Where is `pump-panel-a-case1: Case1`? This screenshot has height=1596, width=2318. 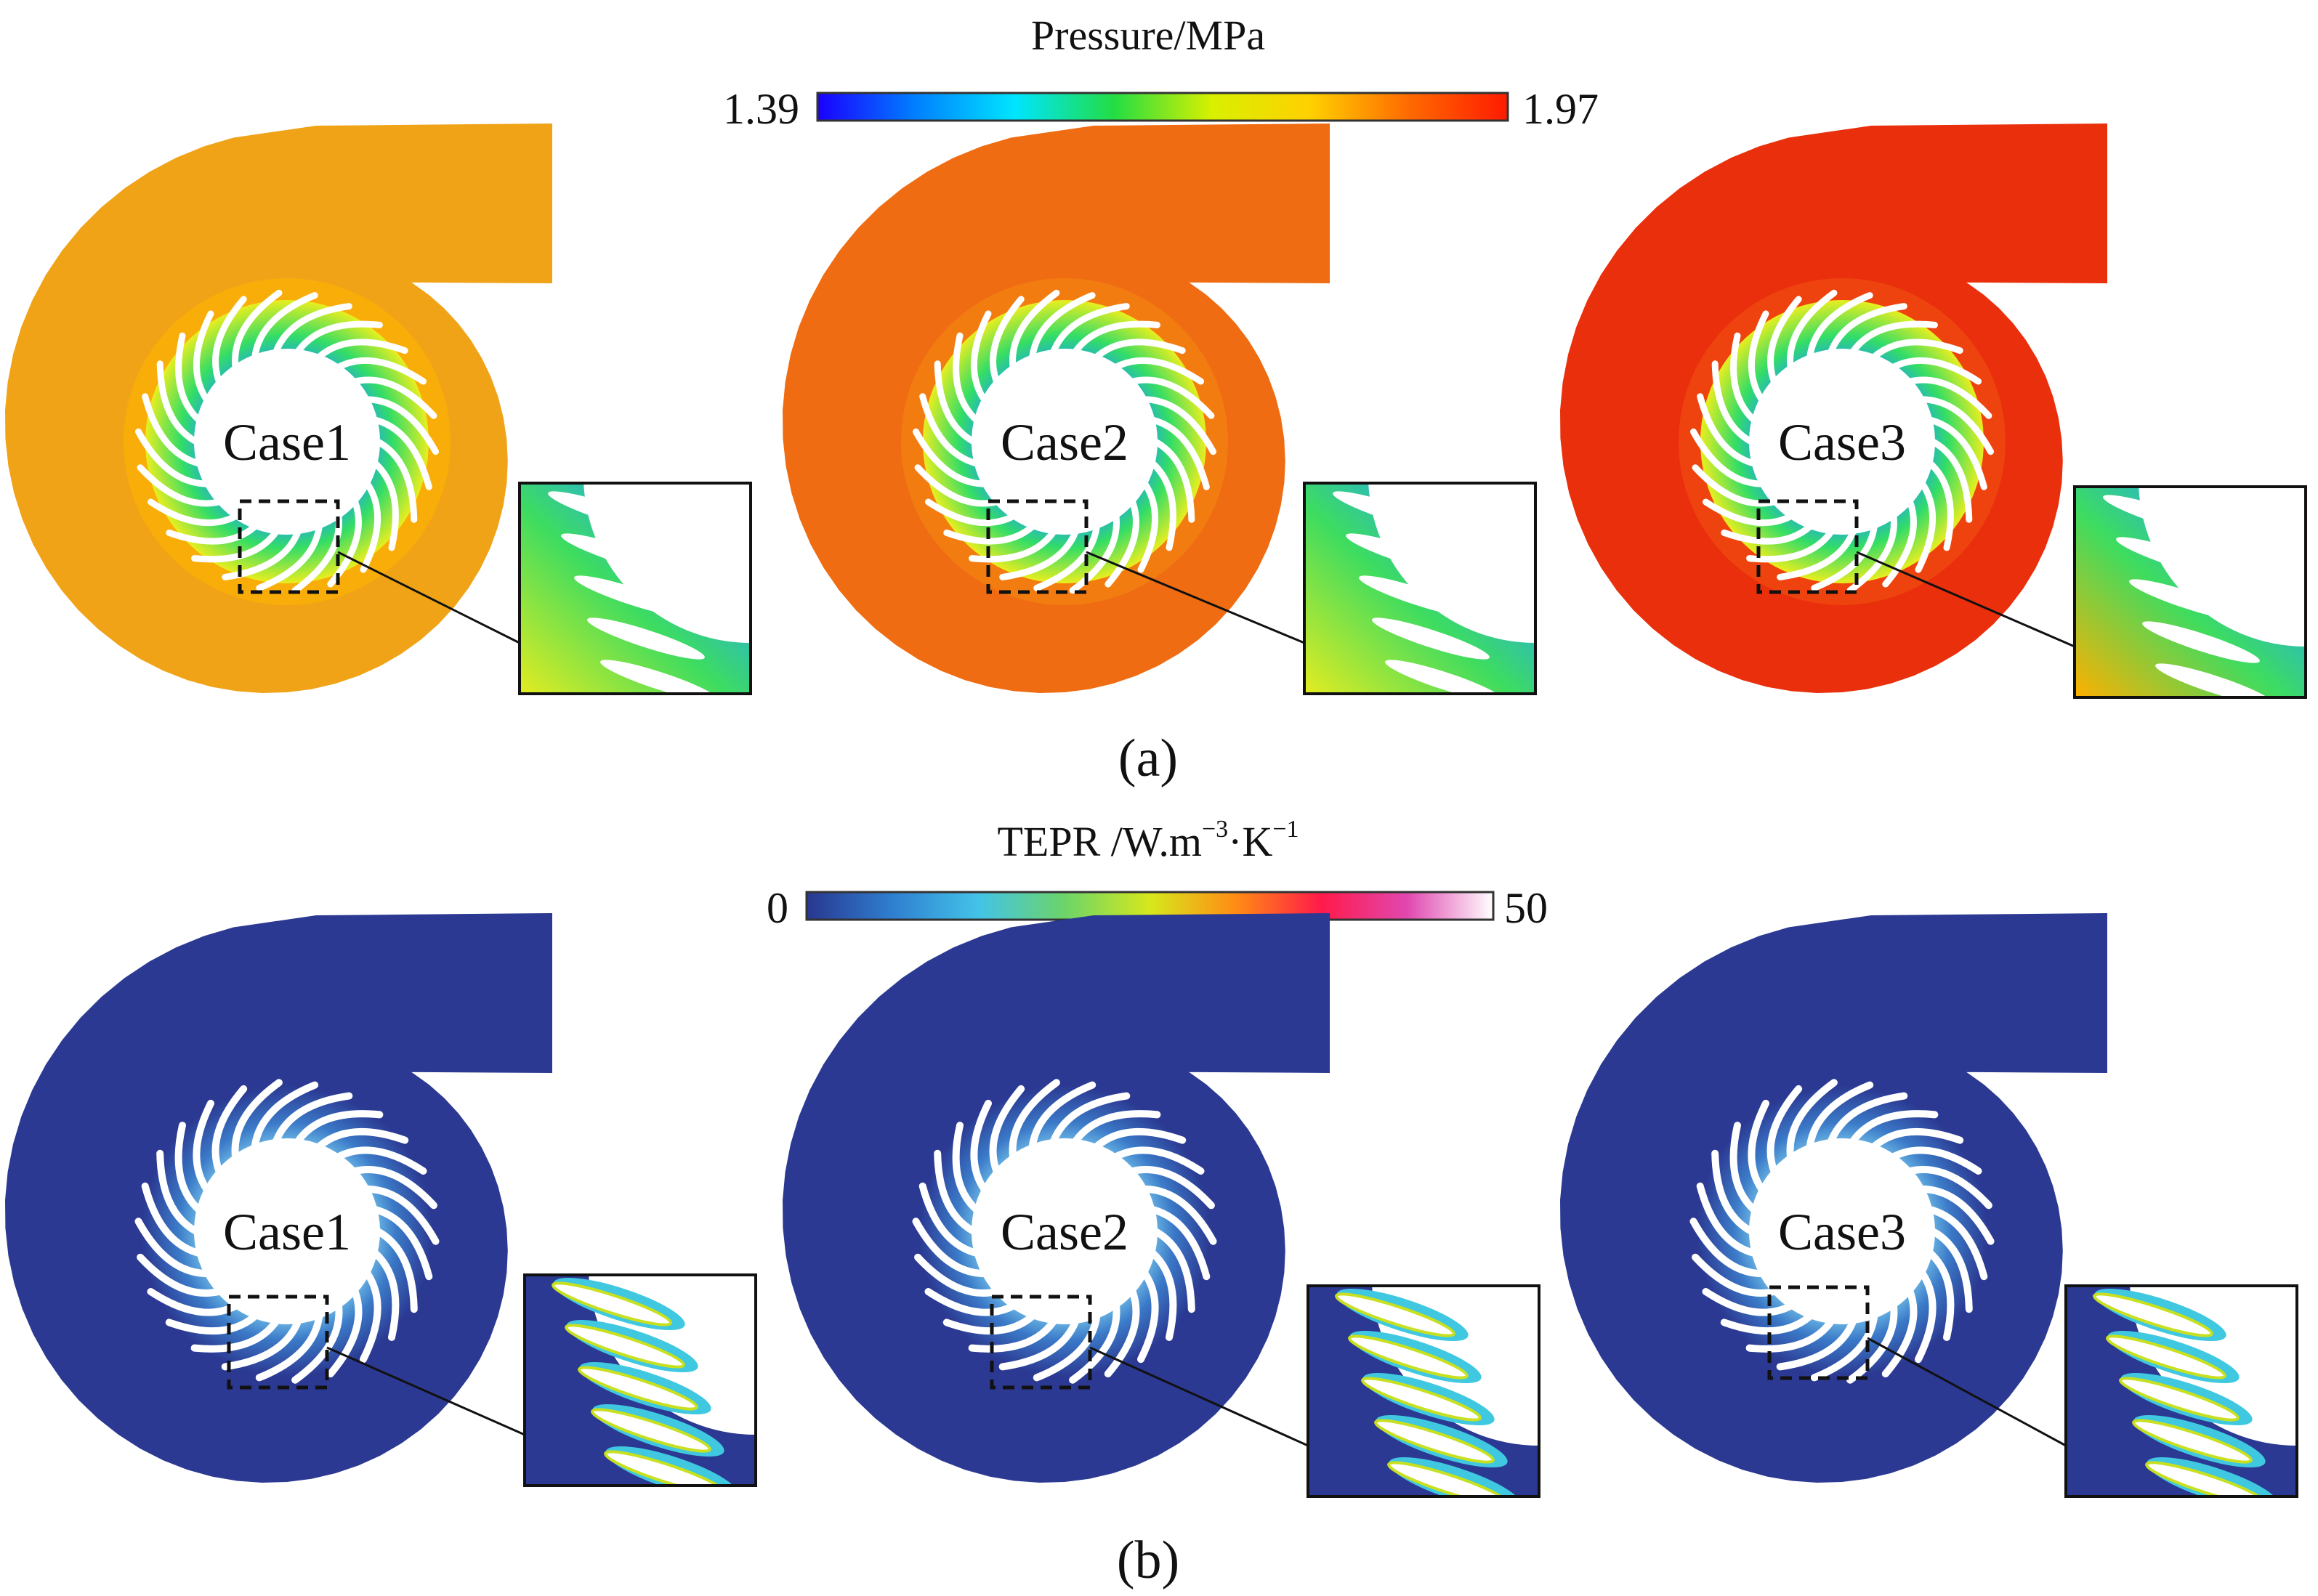
pump-panel-a-case1: Case1 is located at coordinates (378, 409).